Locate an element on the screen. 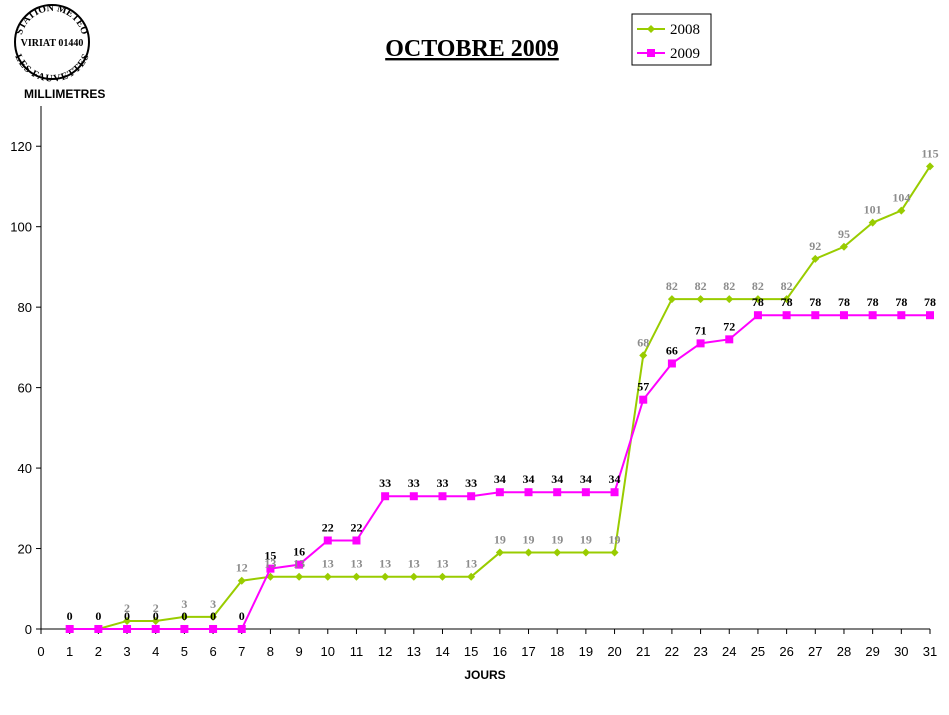  x-axis-label: JOURS is located at coordinates (484, 675).